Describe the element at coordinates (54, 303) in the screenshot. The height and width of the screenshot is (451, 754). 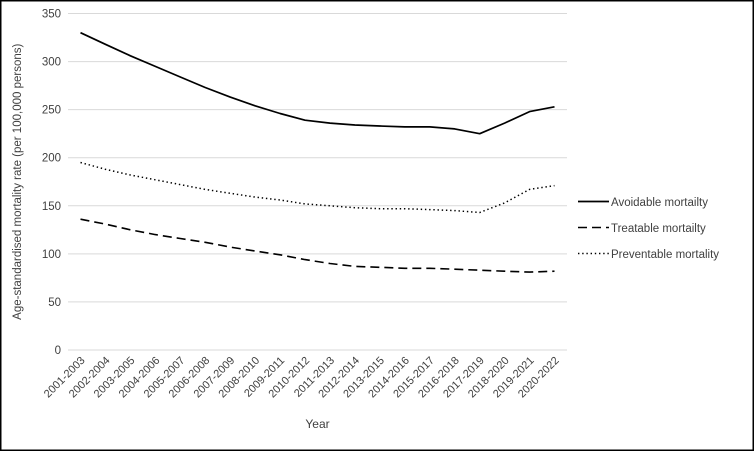
I see `y-tick-label: 50` at that location.